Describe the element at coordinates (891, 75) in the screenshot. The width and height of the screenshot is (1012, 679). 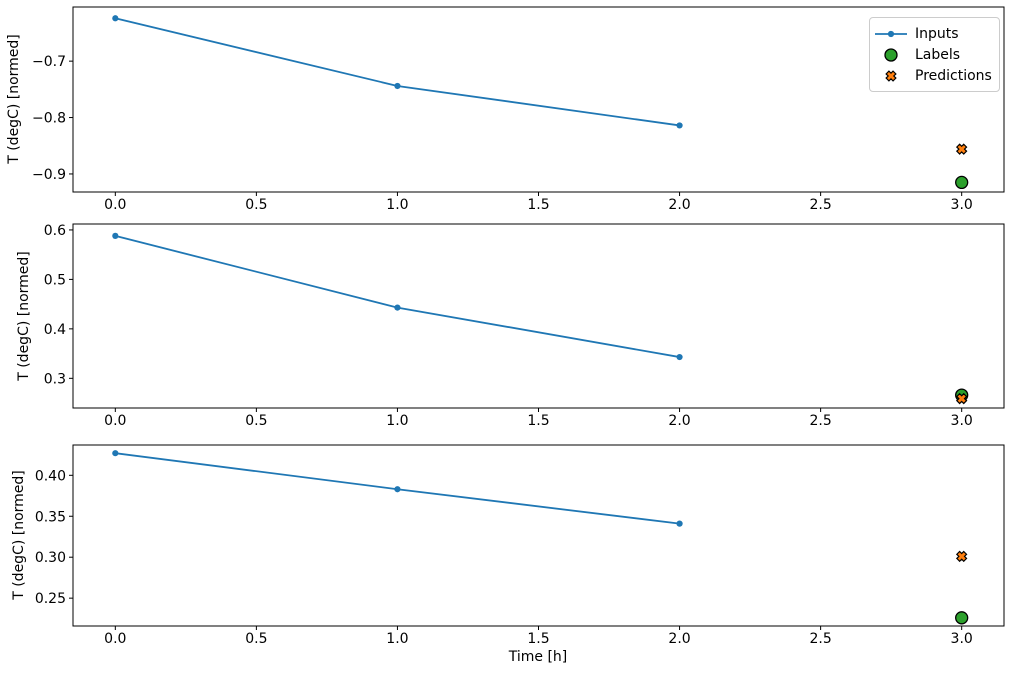
I see `predictions-x-icon` at that location.